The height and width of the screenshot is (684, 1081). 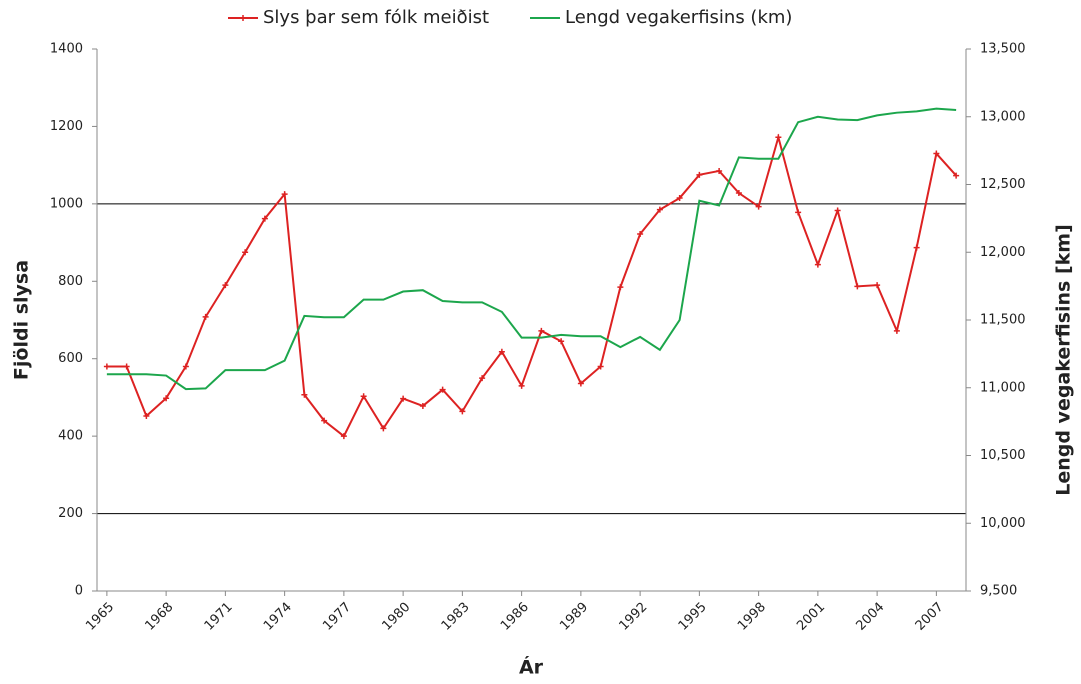 What do you see at coordinates (752, 617) in the screenshot?
I see `x-tick-label: 1998` at bounding box center [752, 617].